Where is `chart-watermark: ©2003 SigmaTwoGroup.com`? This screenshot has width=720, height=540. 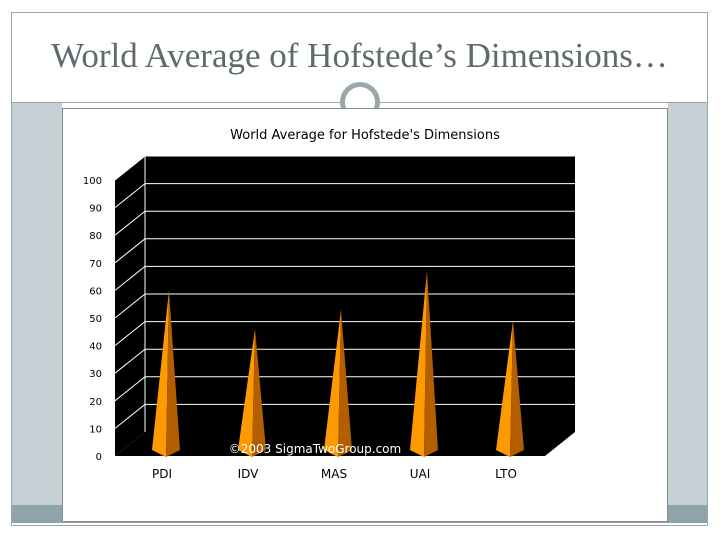
chart-watermark: ©2003 SigmaTwoGroup.com is located at coordinates (315, 449).